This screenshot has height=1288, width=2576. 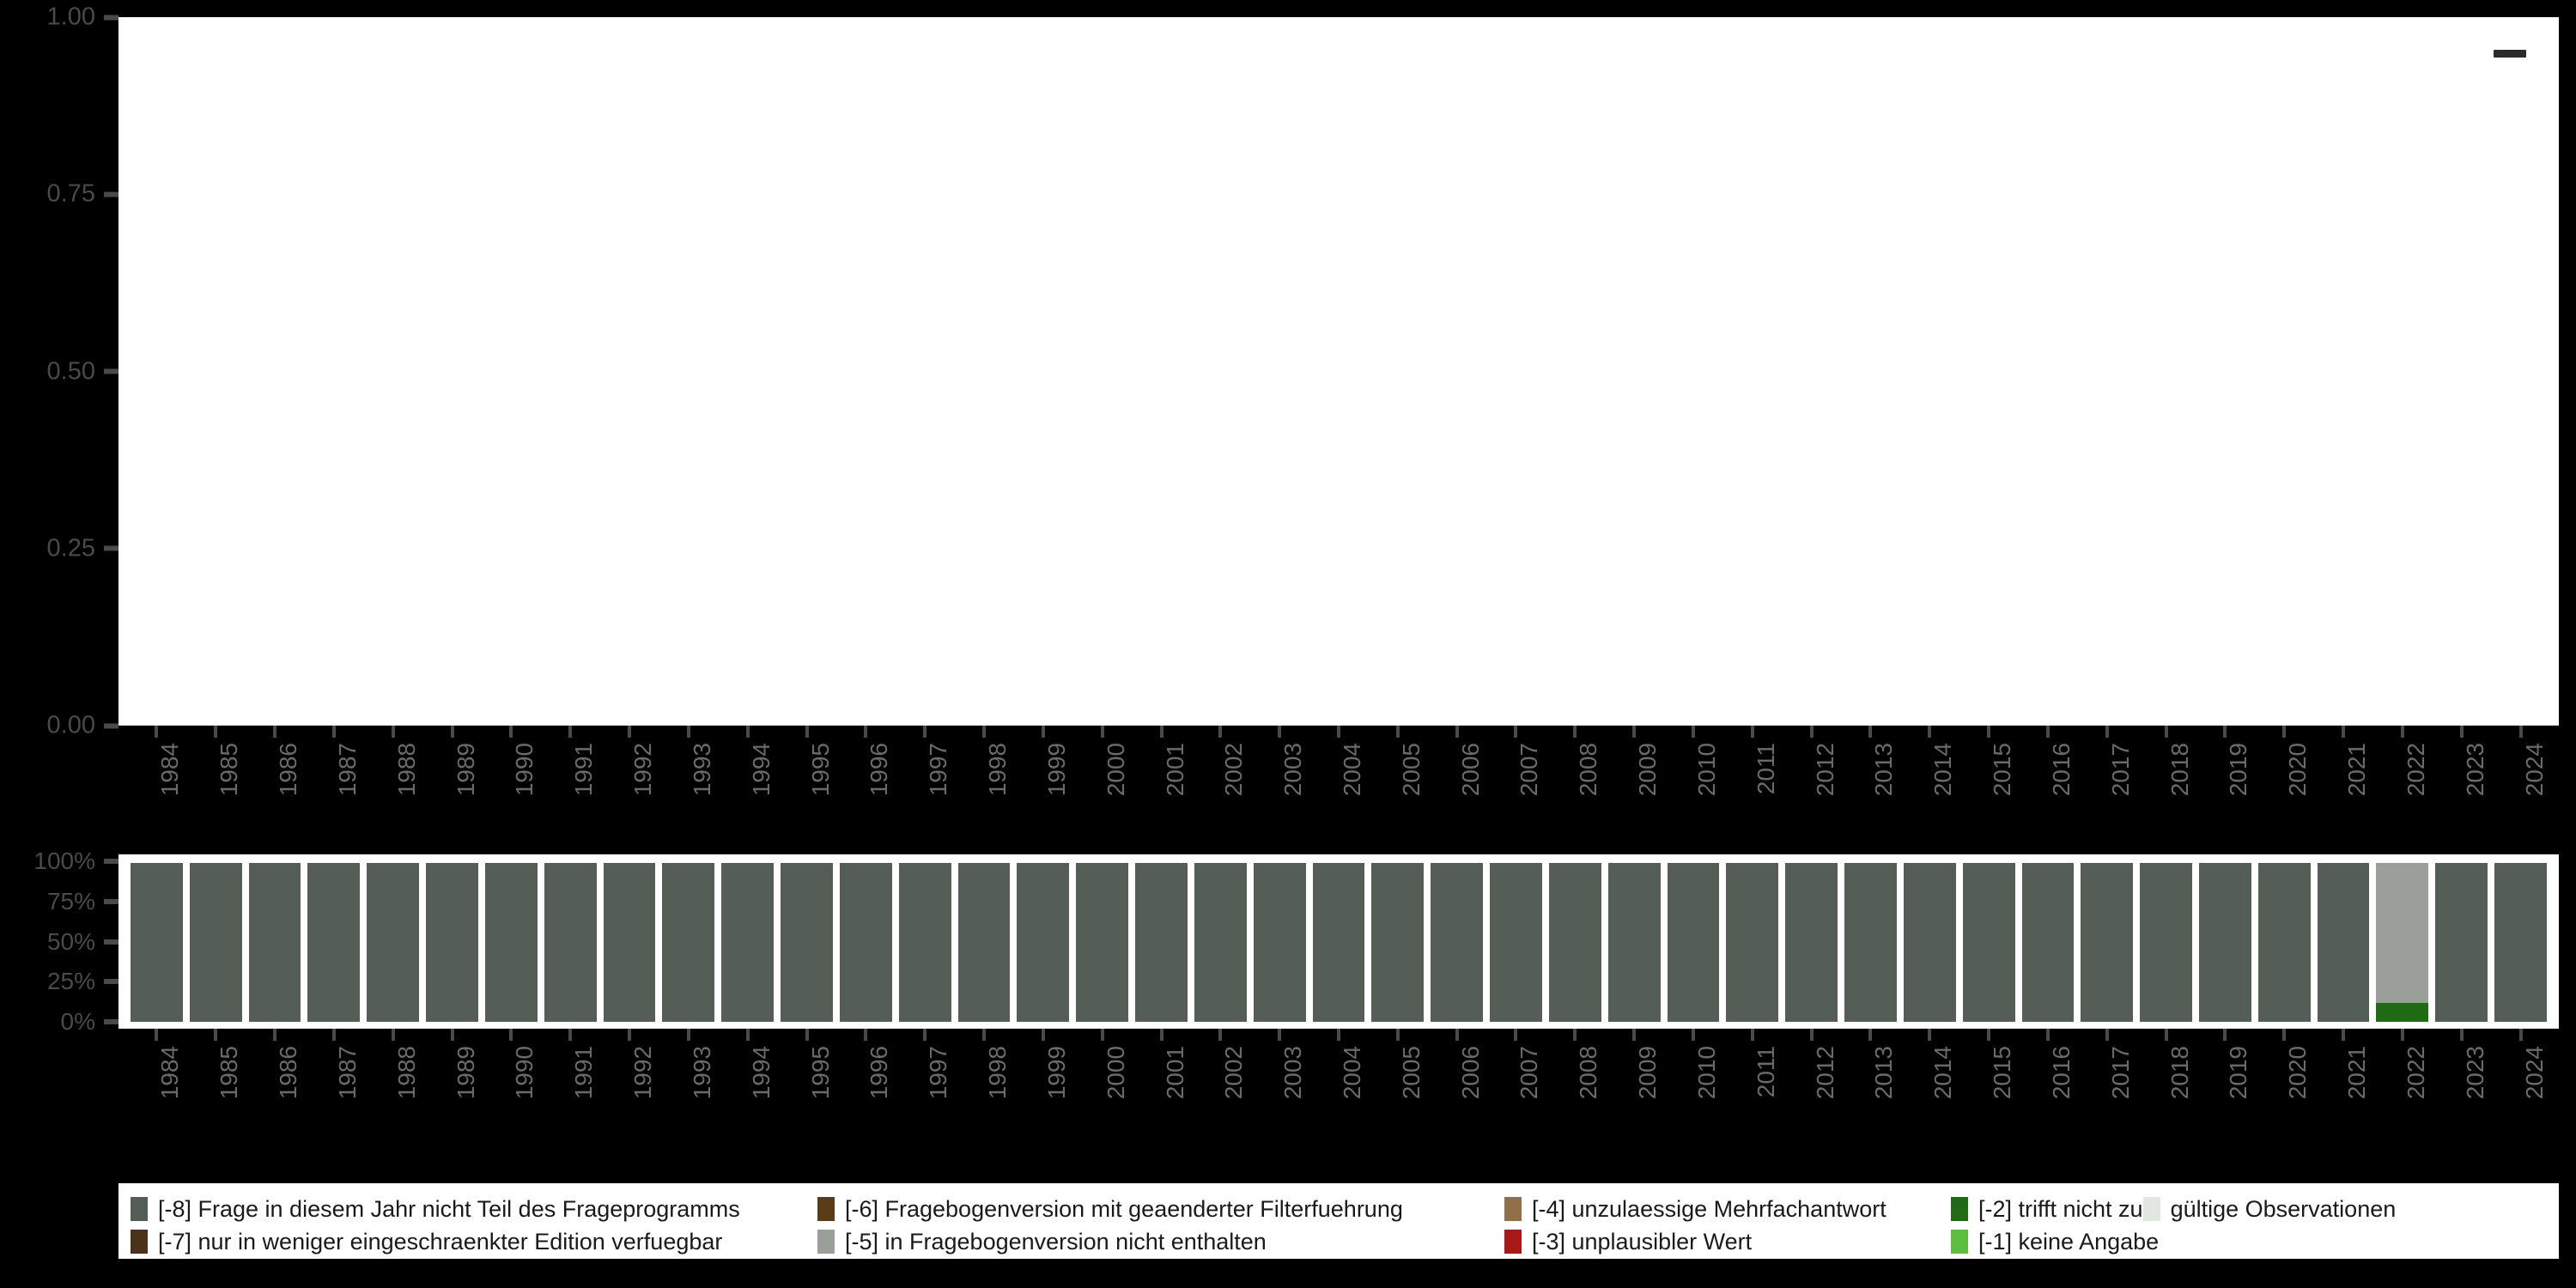 What do you see at coordinates (1752, 943) in the screenshot?
I see `bar-2011` at bounding box center [1752, 943].